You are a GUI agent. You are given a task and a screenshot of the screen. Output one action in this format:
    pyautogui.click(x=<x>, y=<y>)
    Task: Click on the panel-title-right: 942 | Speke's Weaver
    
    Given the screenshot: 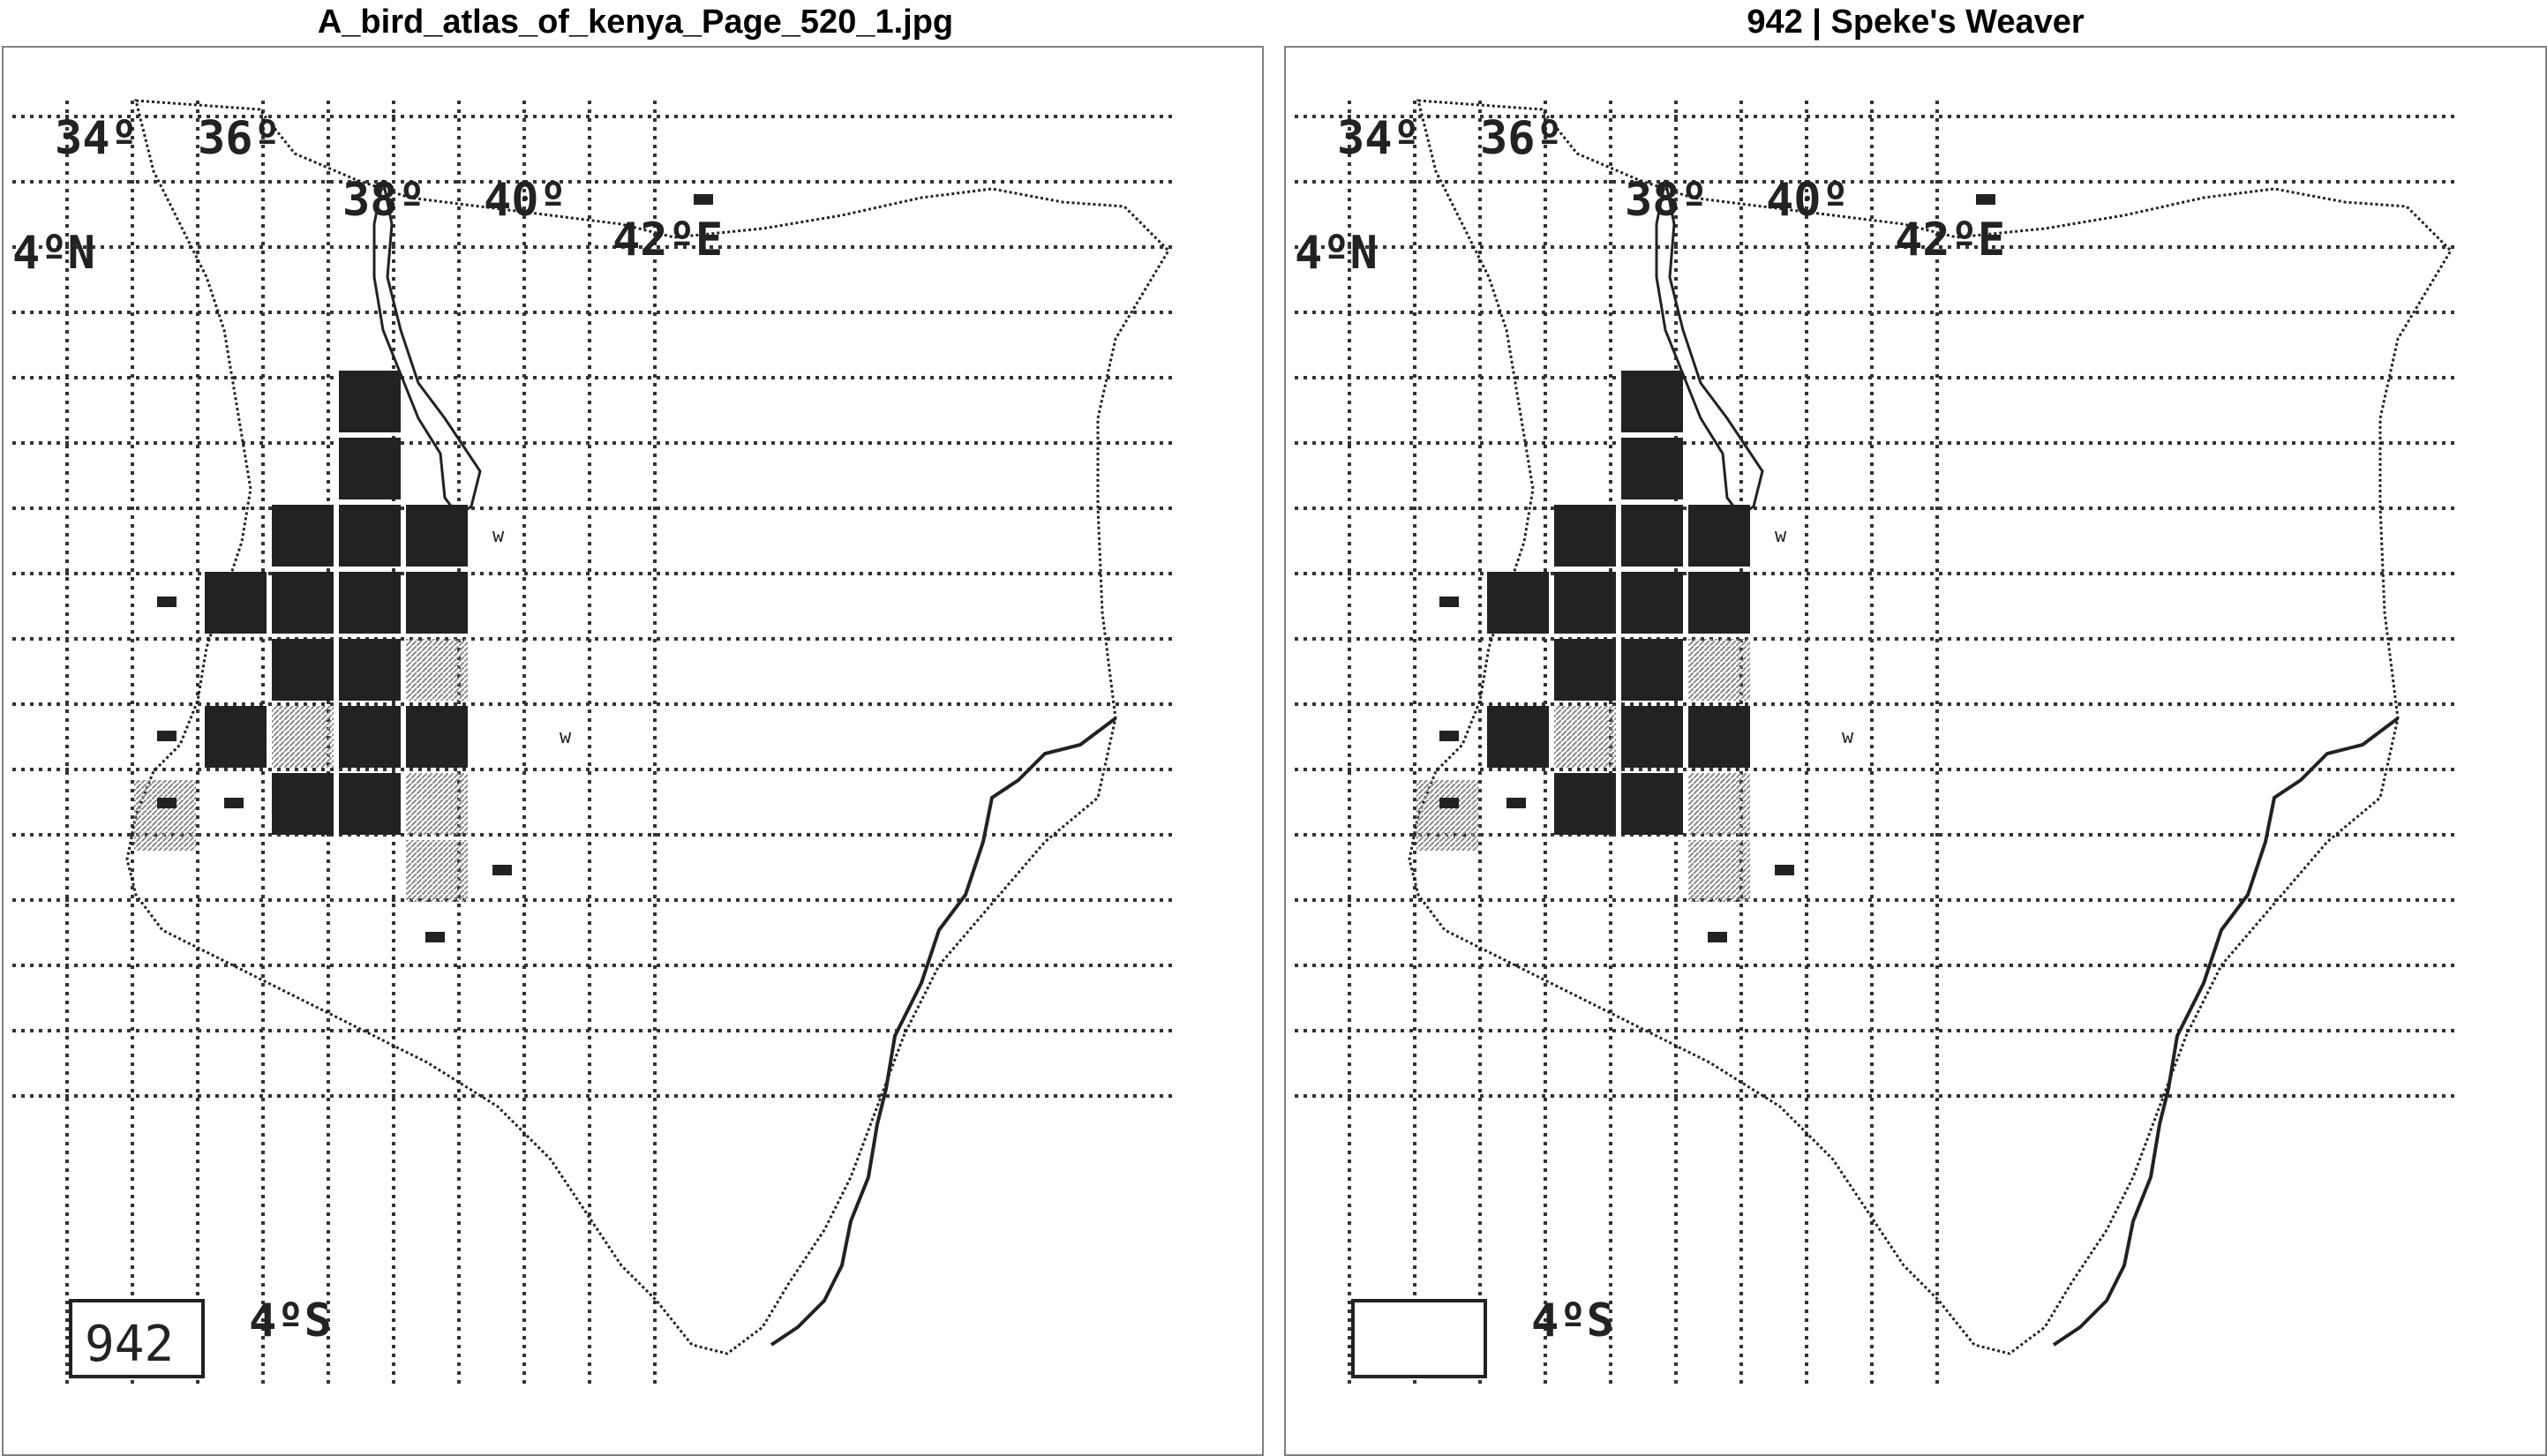 What is the action you would take?
    pyautogui.click(x=1916, y=22)
    